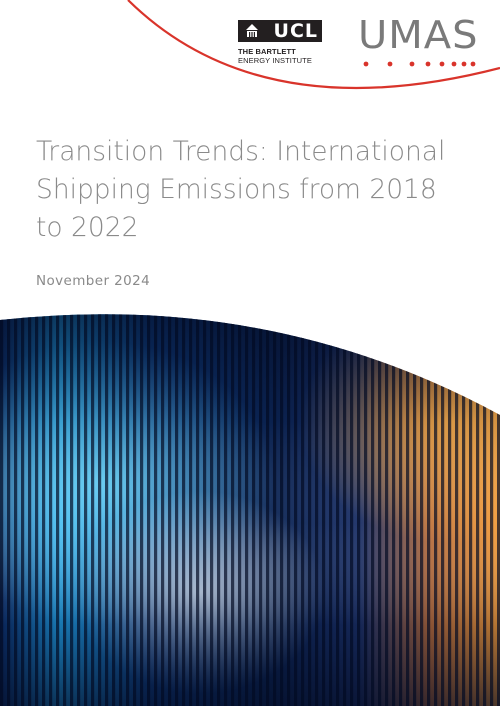  What do you see at coordinates (419, 64) in the screenshot?
I see `umas-dots-decoration` at bounding box center [419, 64].